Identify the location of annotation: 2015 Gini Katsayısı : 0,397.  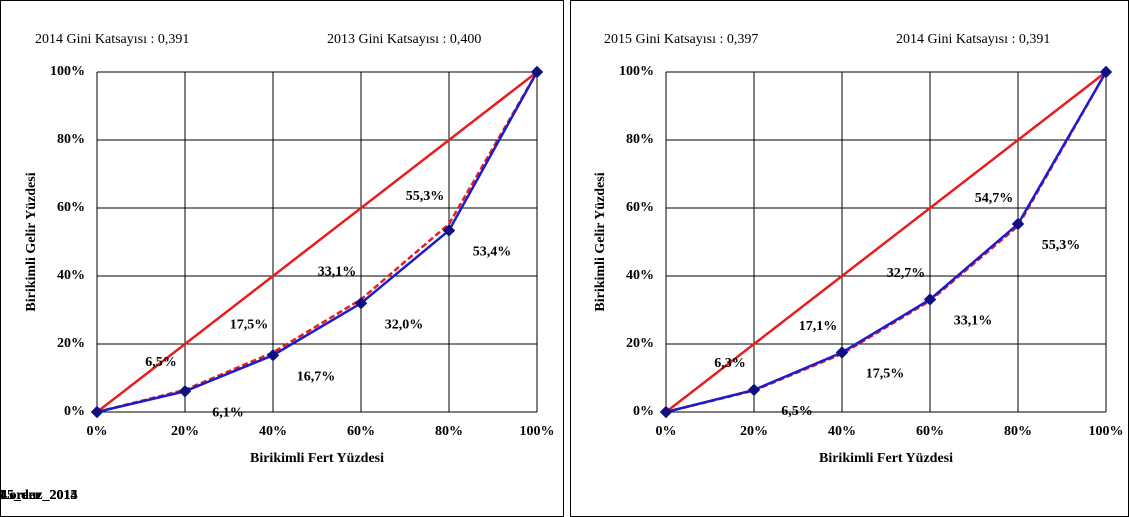
(681, 39).